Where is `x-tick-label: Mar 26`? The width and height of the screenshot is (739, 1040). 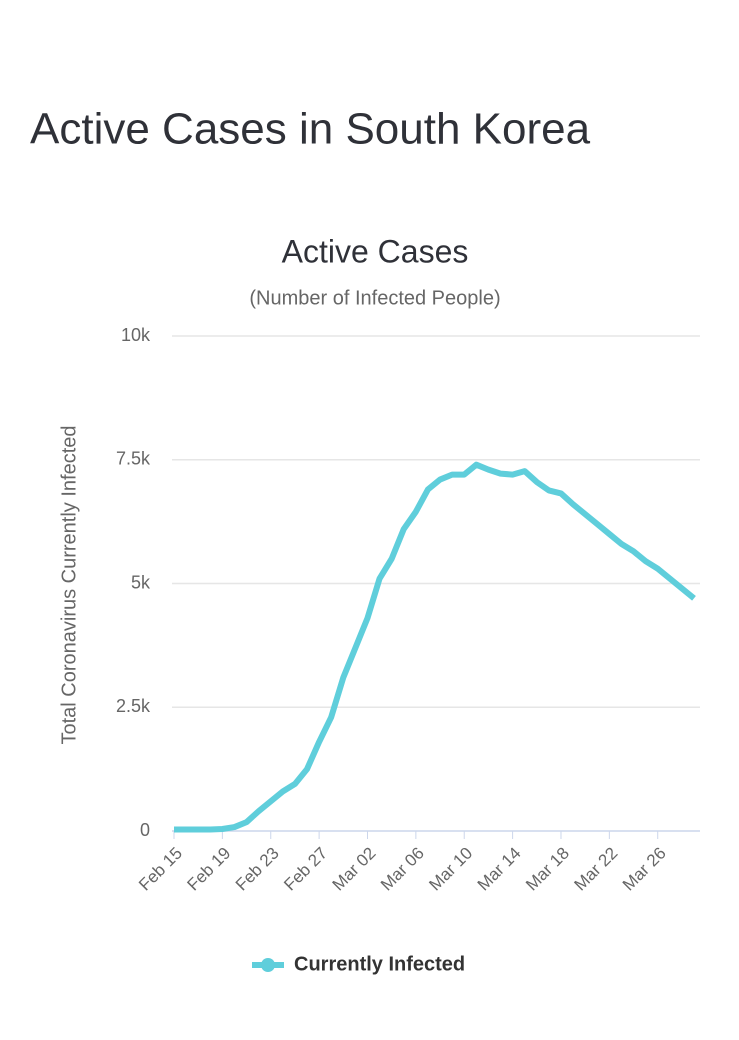
x-tick-label: Mar 26 is located at coordinates (644, 869).